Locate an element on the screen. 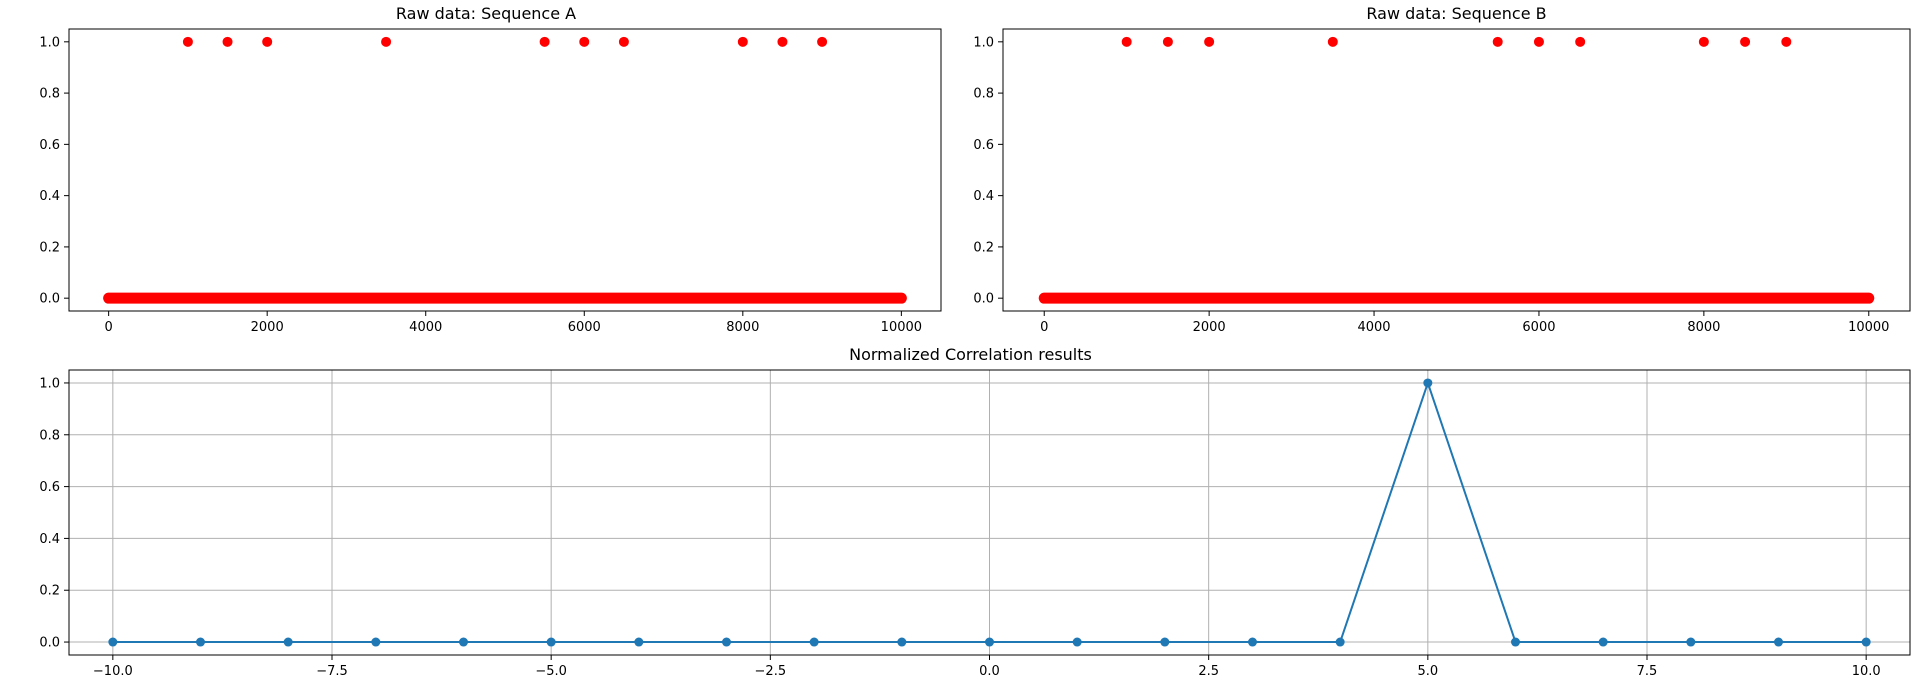 This screenshot has width=1913, height=686. x-tick-label: −10.0 is located at coordinates (113, 671).